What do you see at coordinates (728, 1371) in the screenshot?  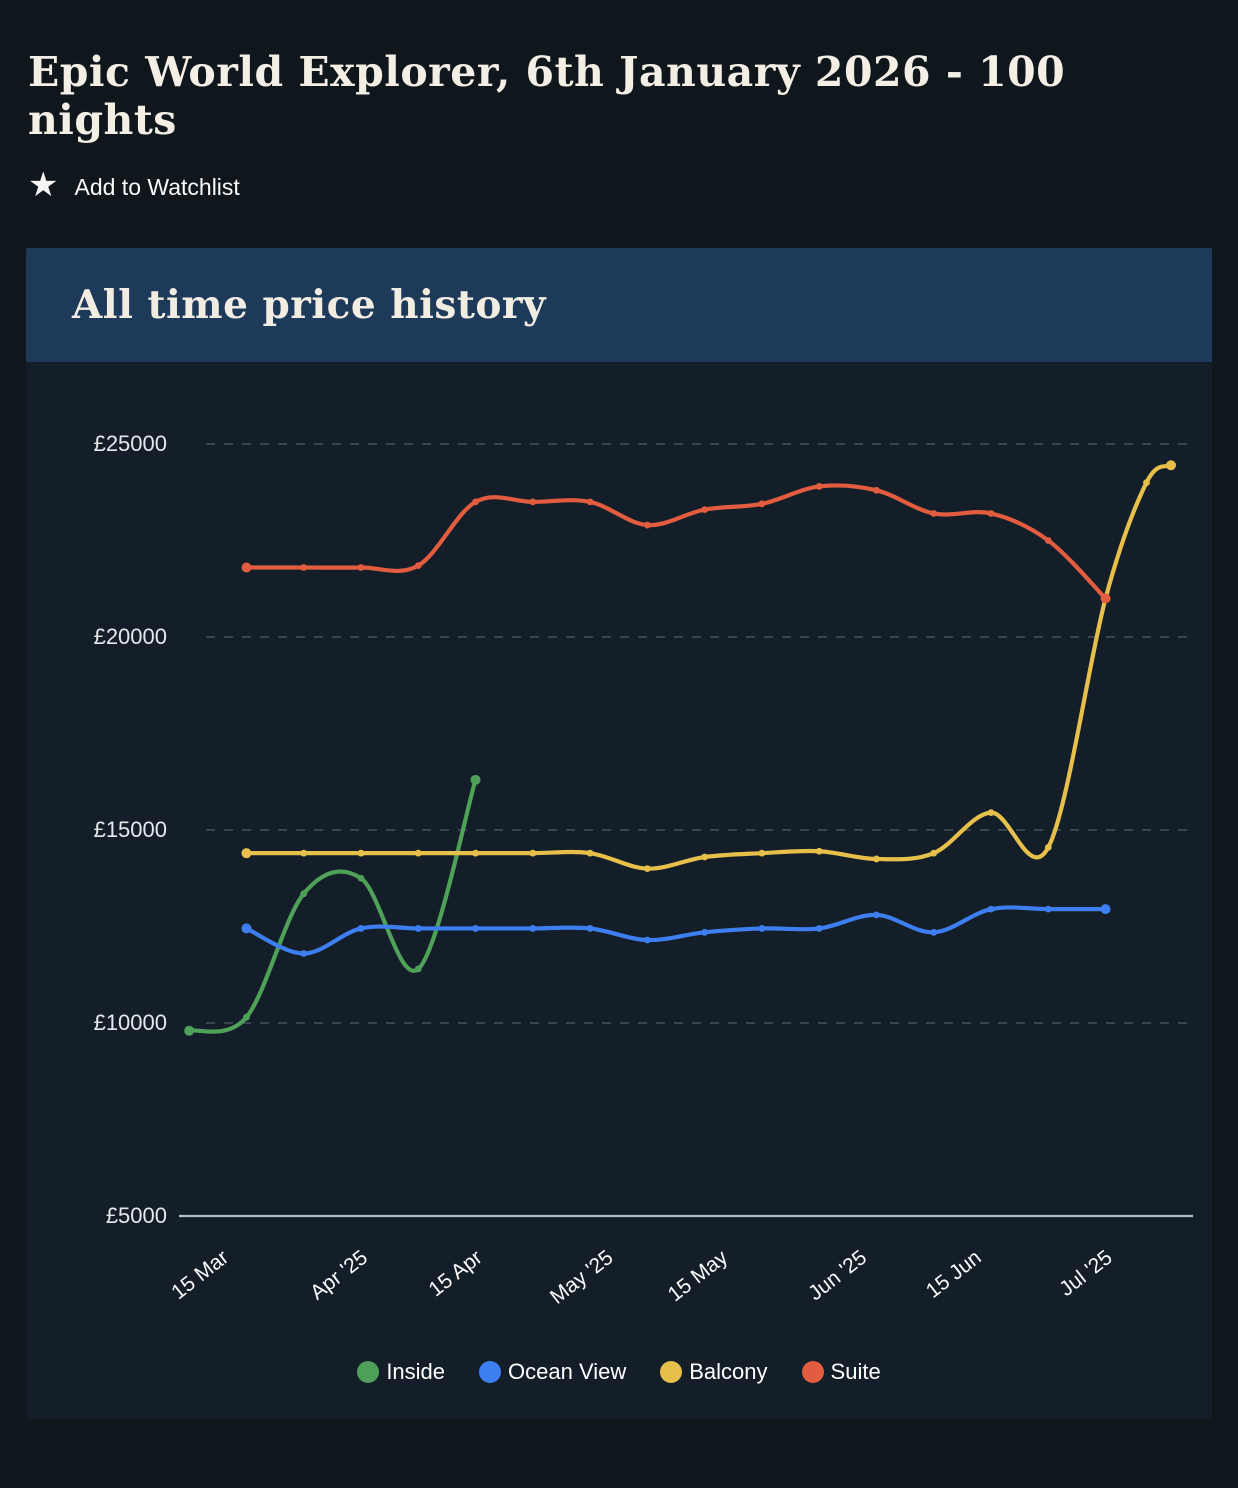 I see `legend-label-balcony: Balcony` at bounding box center [728, 1371].